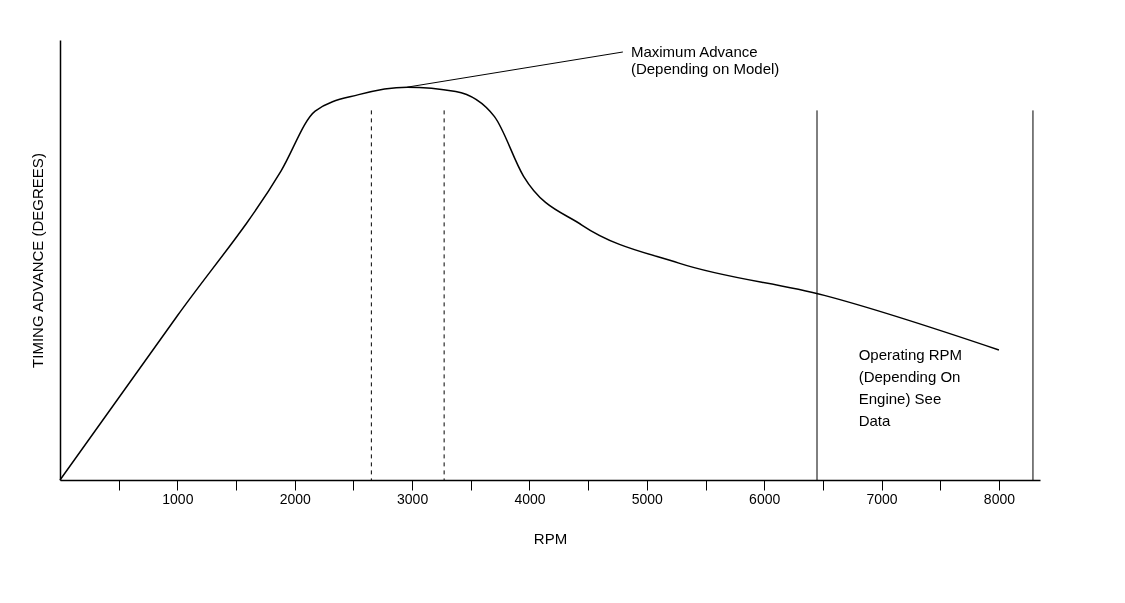 This screenshot has height=603, width=1125. I want to click on x-tick-label: 7000, so click(882, 498).